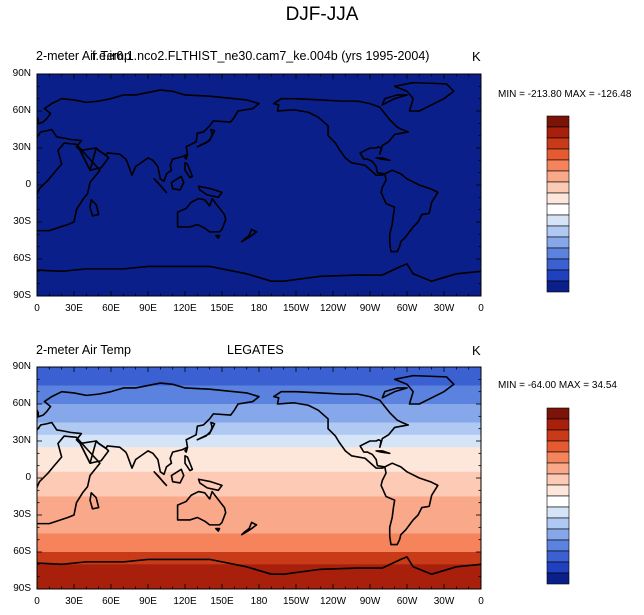 The height and width of the screenshot is (615, 644). What do you see at coordinates (21, 440) in the screenshot?
I see `panel2-lat-label: 30N` at bounding box center [21, 440].